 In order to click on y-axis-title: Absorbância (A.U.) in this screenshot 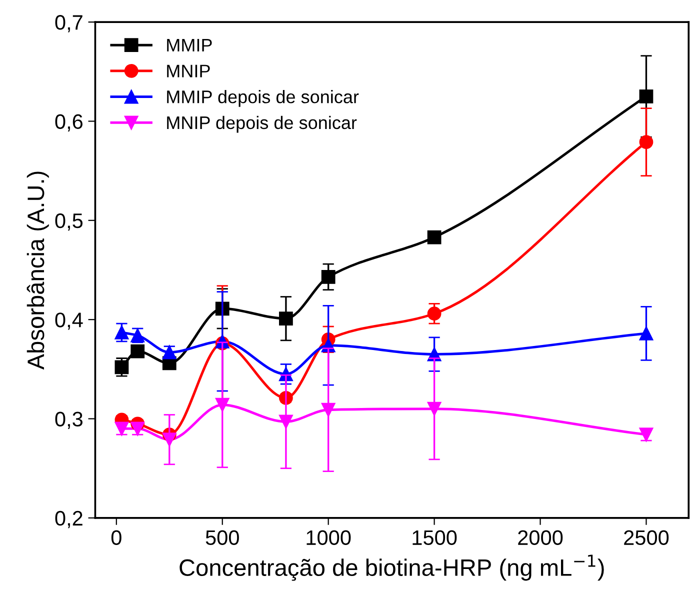, I will do `click(37, 271)`.